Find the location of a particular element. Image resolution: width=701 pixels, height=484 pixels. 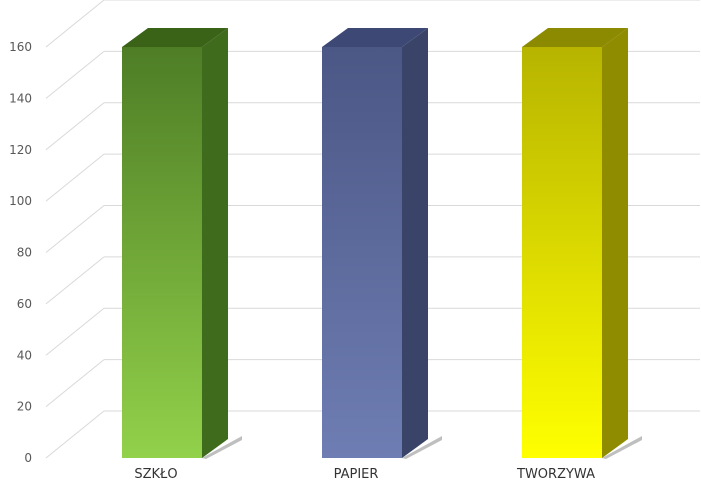

x-axis-labels: SZKŁO PAPIER TWORZYWA is located at coordinates (364, 474).